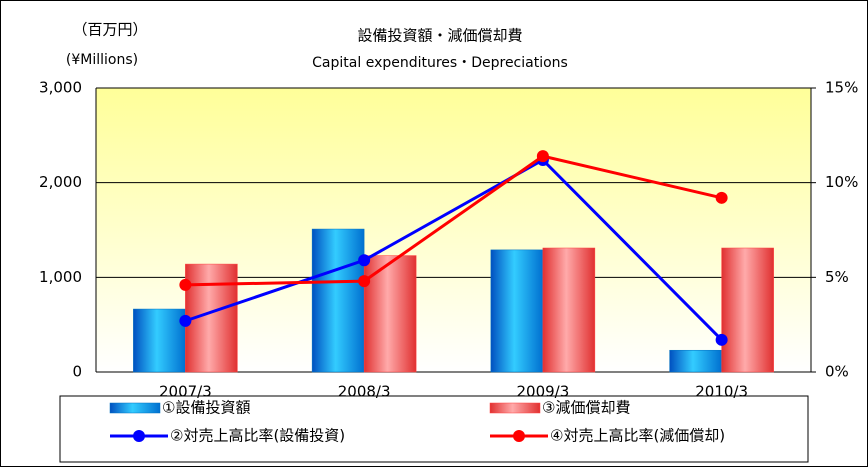  Describe the element at coordinates (434, 429) in the screenshot. I see `legend` at that location.